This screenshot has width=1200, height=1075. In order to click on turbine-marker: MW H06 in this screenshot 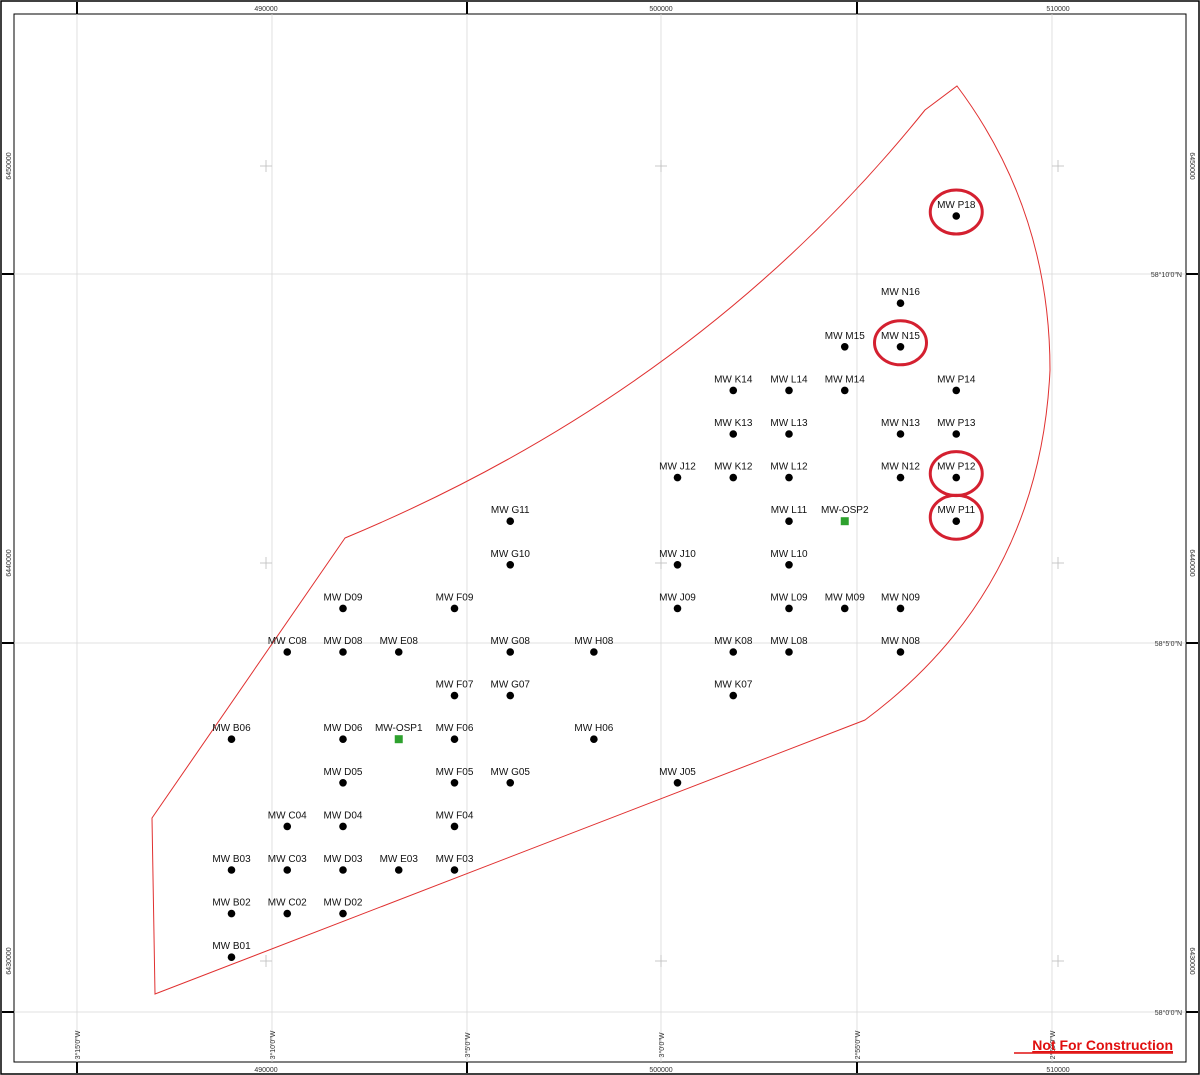, I will do `click(594, 733)`.